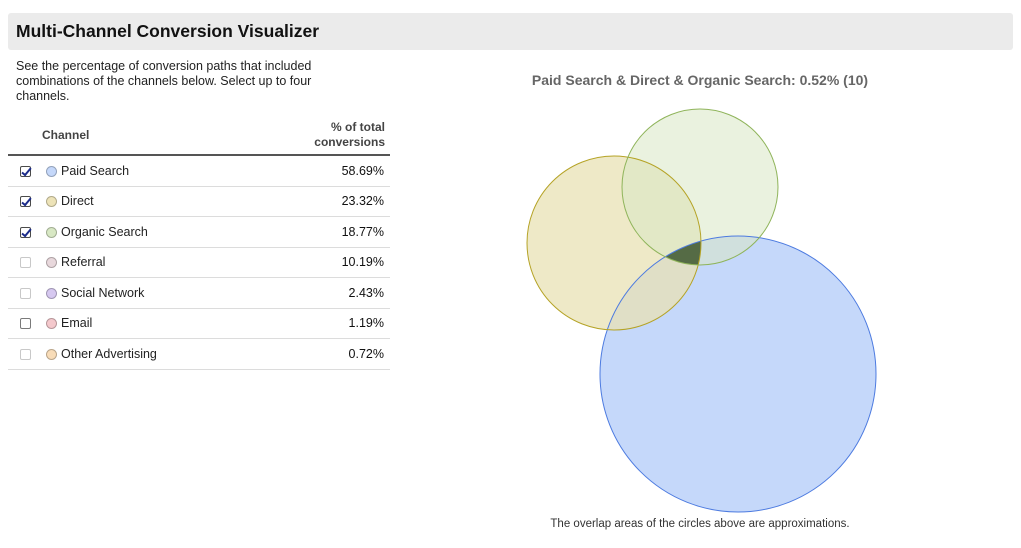  I want to click on channel-row: Organic Search 18.77%, so click(199, 232).